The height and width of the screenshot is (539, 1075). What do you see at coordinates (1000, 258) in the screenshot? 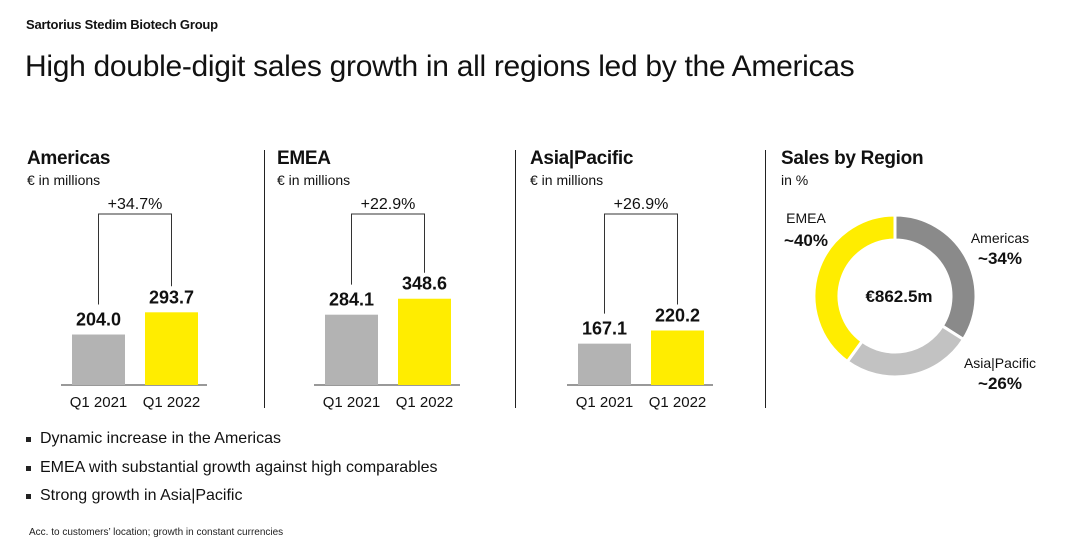
I see `donut-legend-value-americas: ~34%` at bounding box center [1000, 258].